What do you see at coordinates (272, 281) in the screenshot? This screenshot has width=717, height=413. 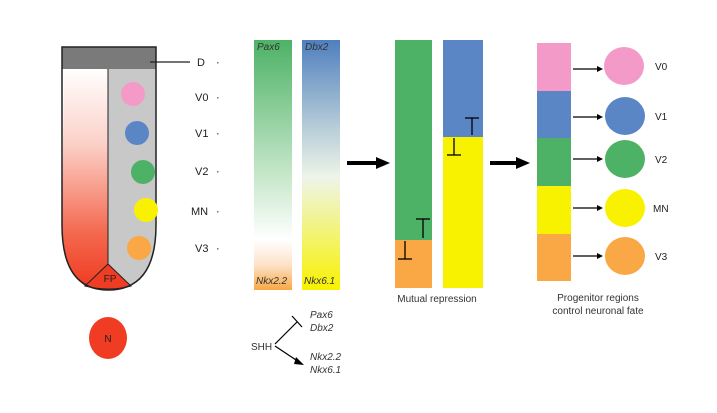 I see `nkx22-label: Nkx2.2` at bounding box center [272, 281].